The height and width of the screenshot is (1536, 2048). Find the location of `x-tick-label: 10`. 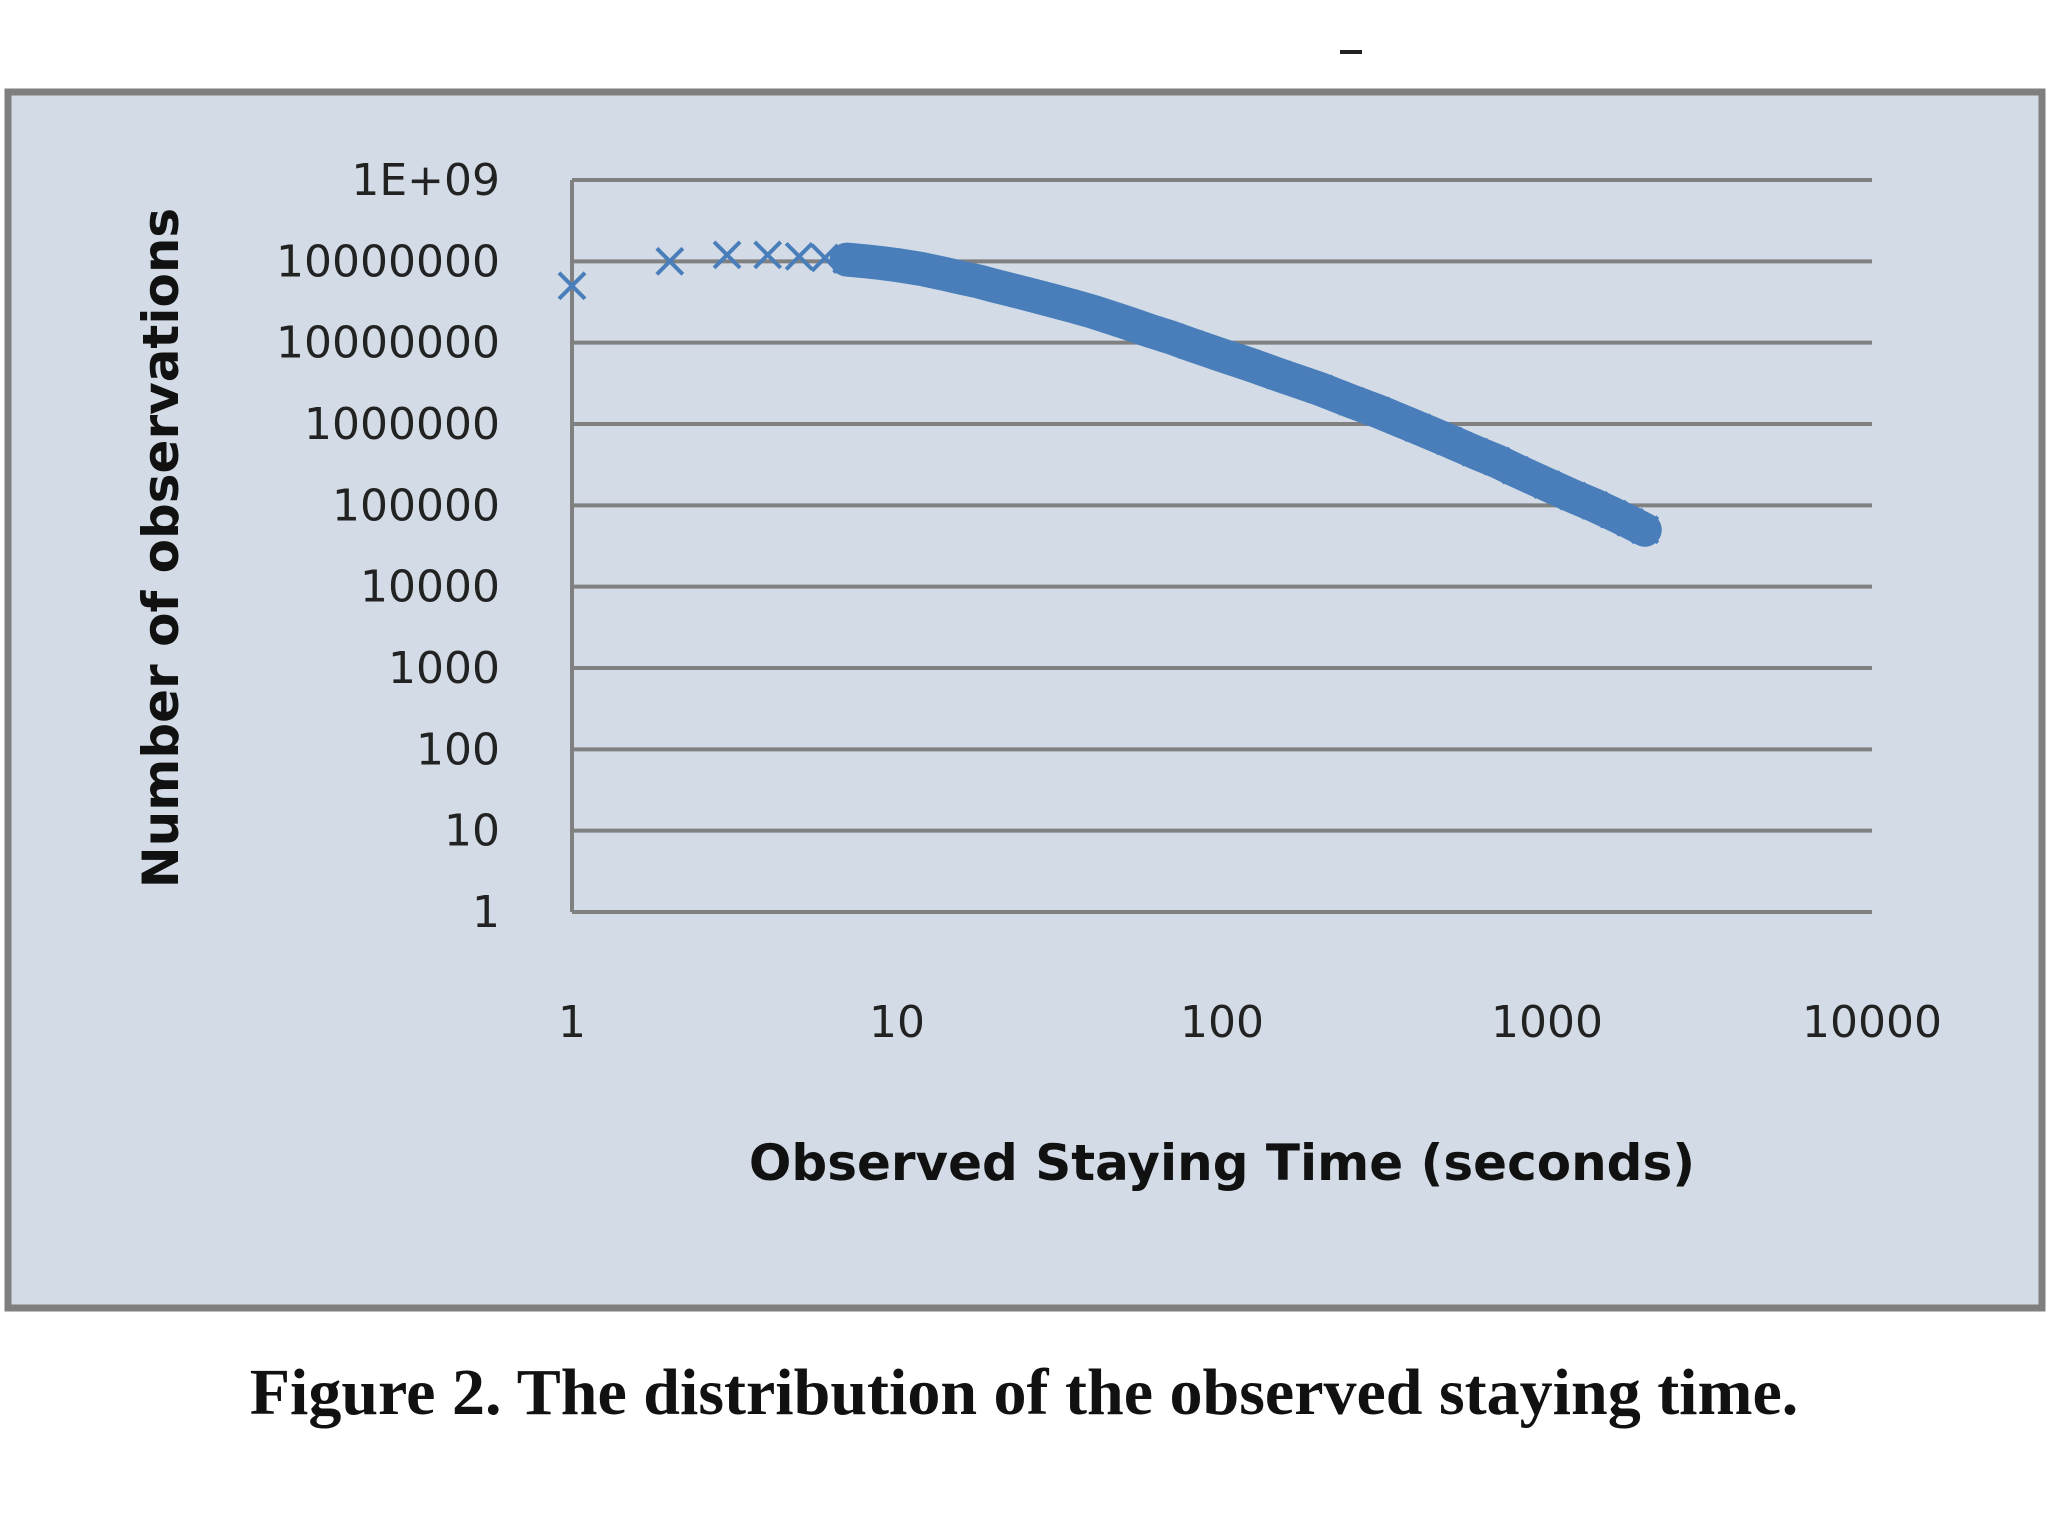

x-tick-label: 10 is located at coordinates (897, 1022).